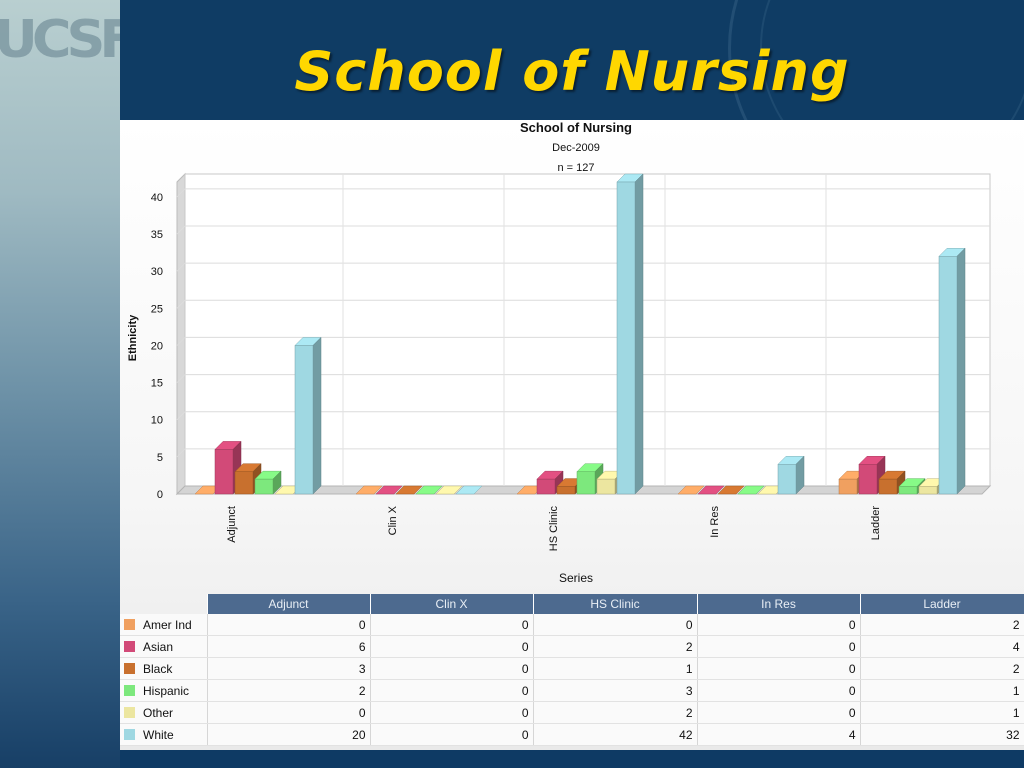 Image resolution: width=1024 pixels, height=768 pixels. Describe the element at coordinates (158, 668) in the screenshot. I see `series-name: Black` at that location.